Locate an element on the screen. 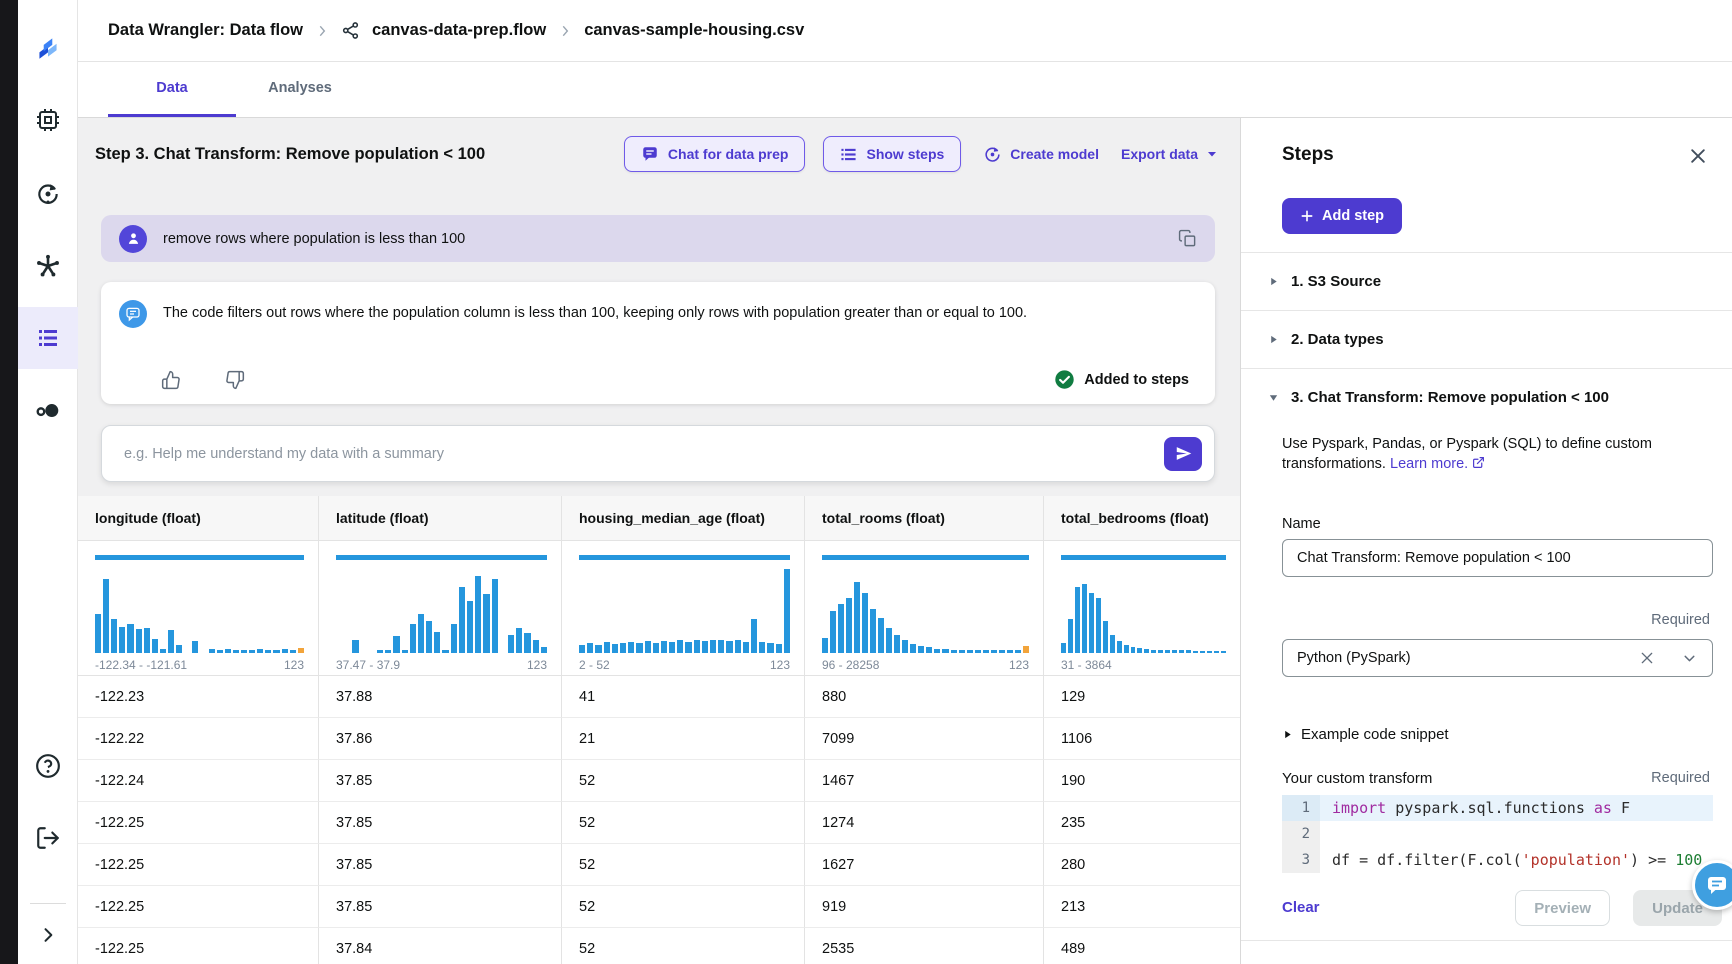 This screenshot has height=964, width=1732. sidebar-divider is located at coordinates (48, 903).